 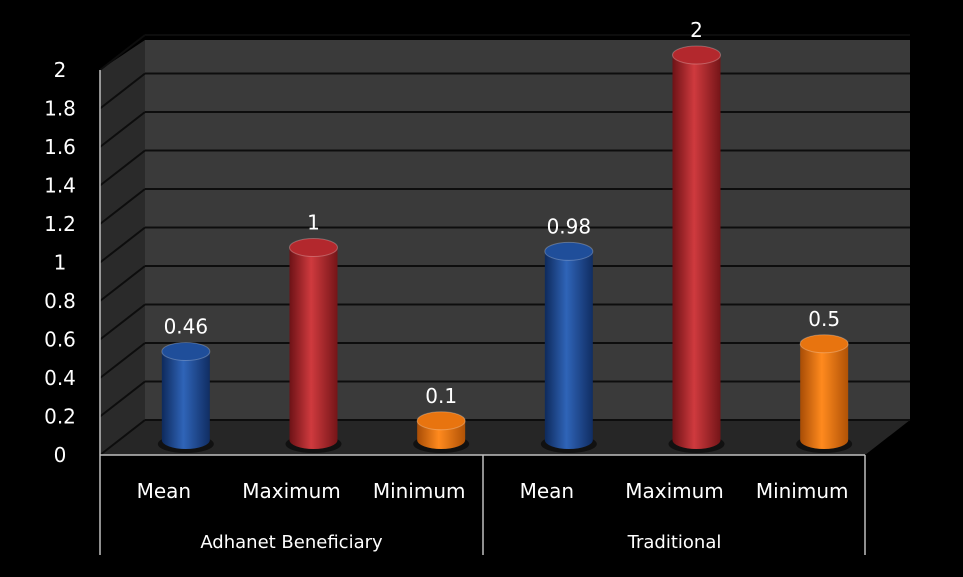 What do you see at coordinates (60, 224) in the screenshot?
I see `y-tick-label: 1.2` at bounding box center [60, 224].